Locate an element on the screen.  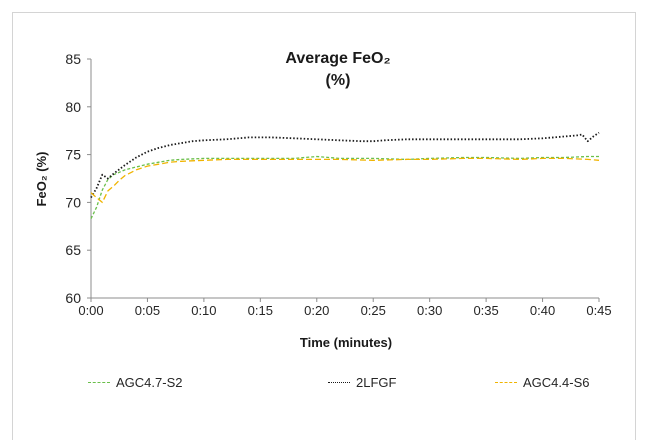
legend-item-2lfgf: 2LFGF is located at coordinates (362, 382).